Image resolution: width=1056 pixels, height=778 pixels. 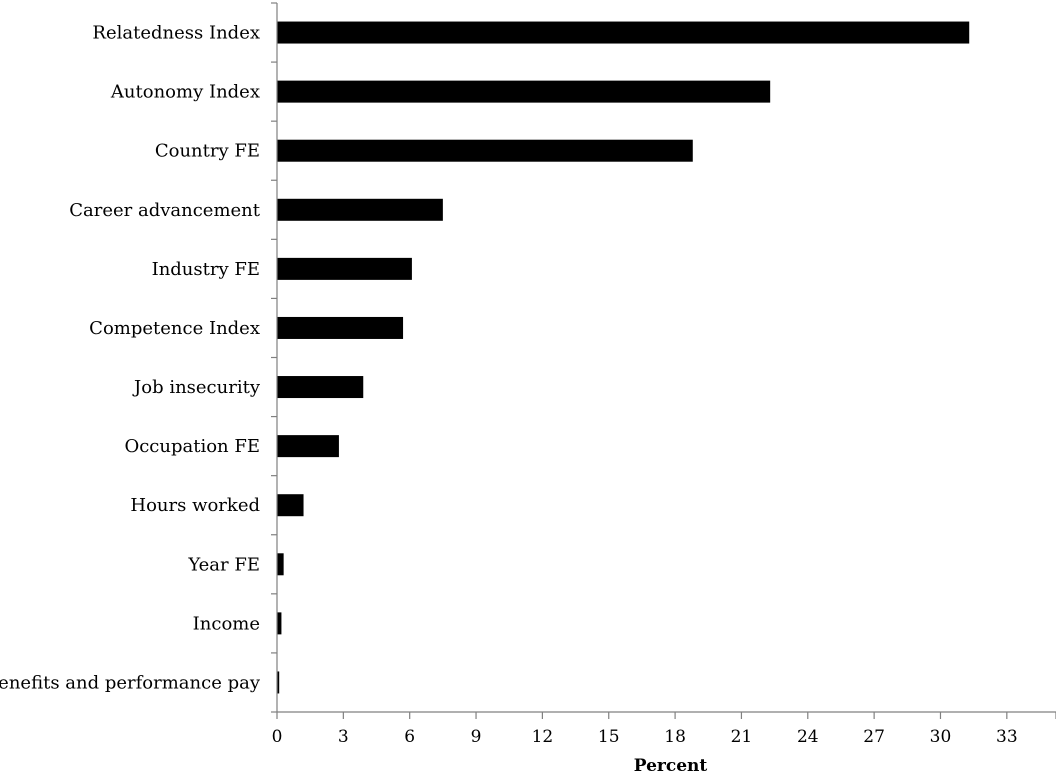 I want to click on category-label: Career advancement, so click(x=165, y=210).